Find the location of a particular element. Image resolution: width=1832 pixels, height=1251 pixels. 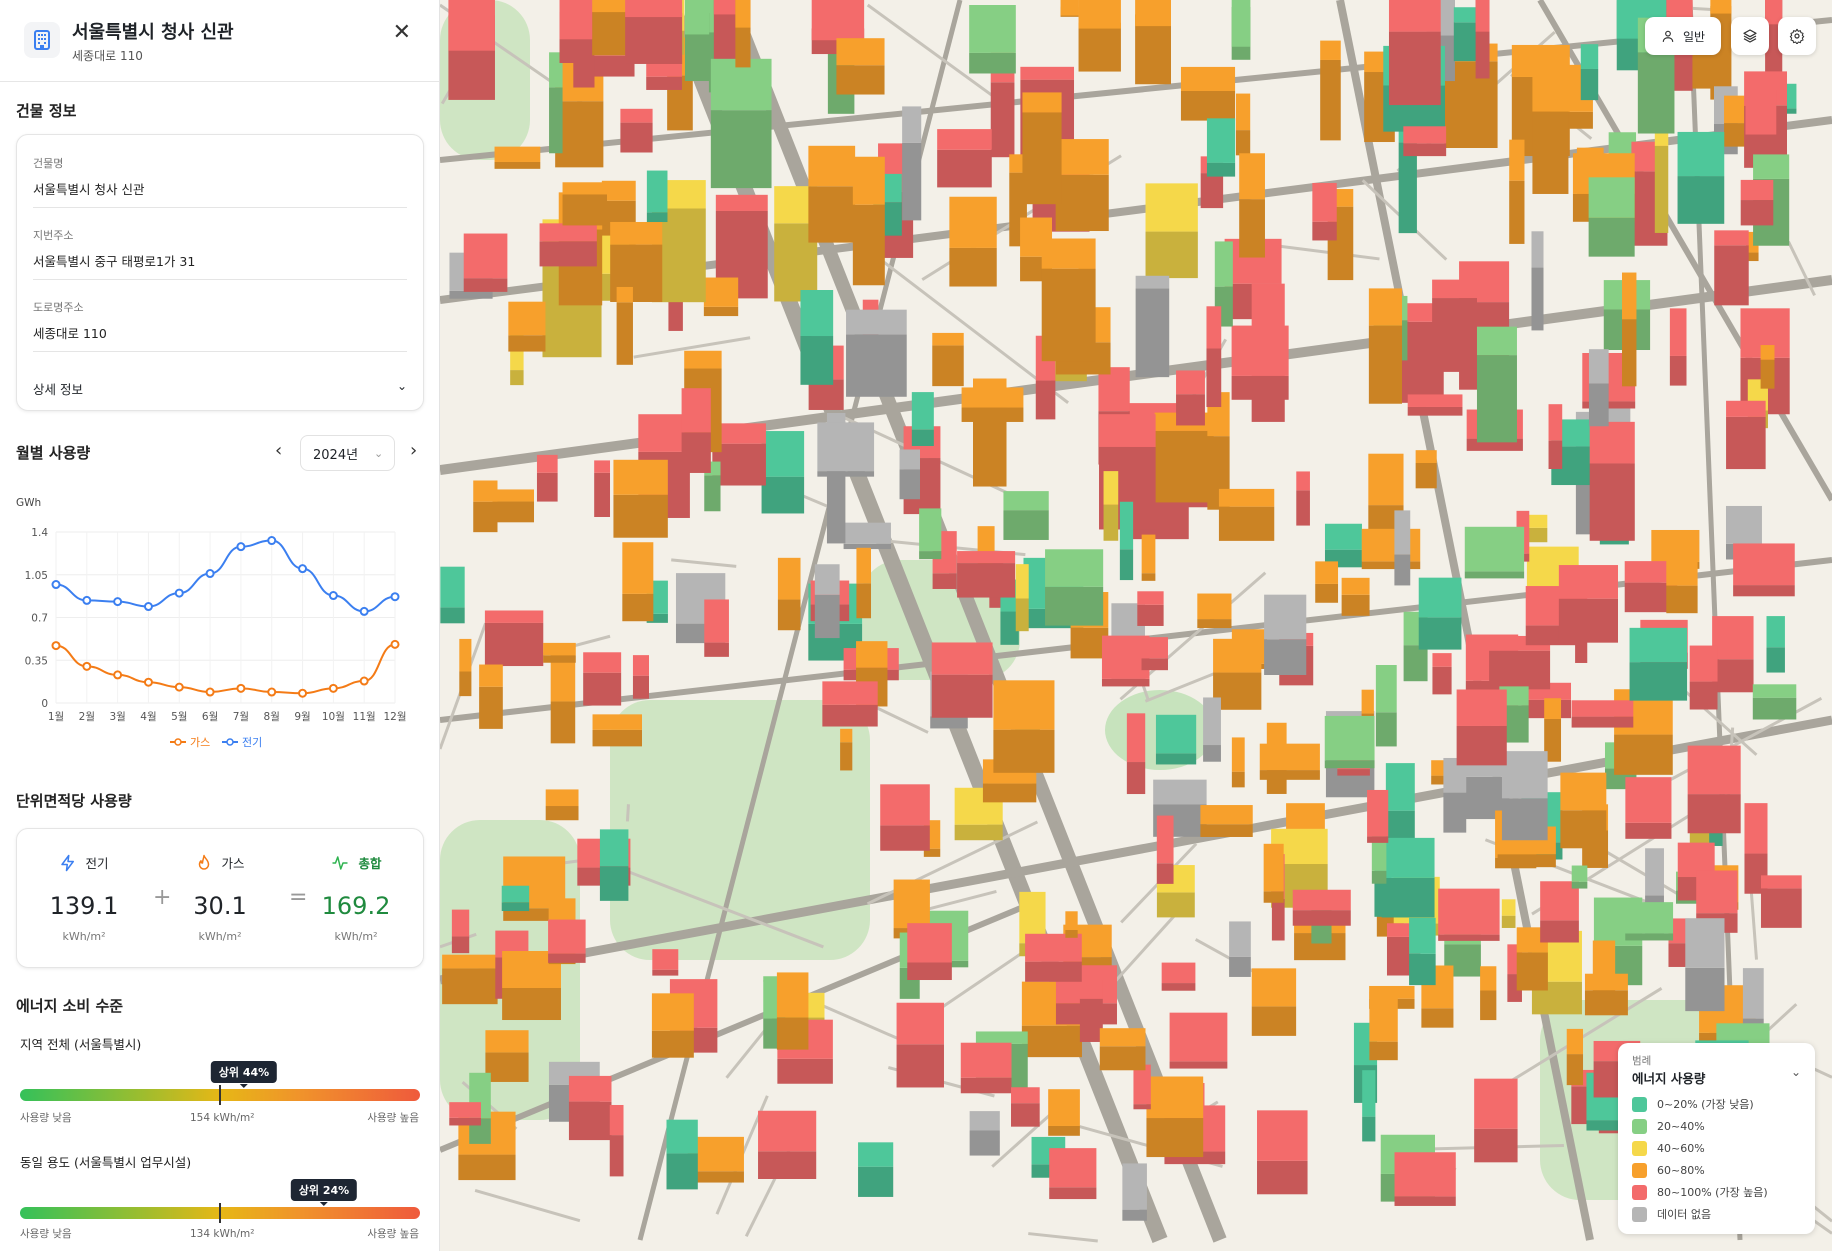

gear-icon is located at coordinates (1797, 36).